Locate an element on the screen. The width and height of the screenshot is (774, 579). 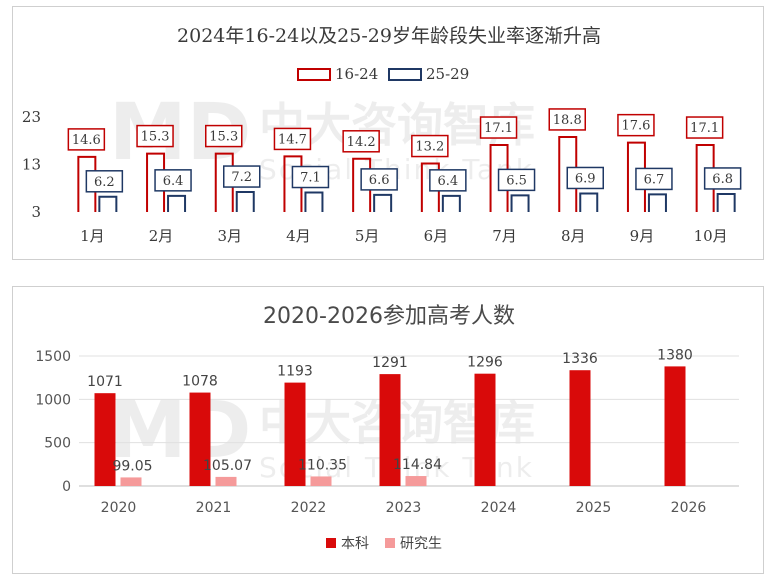
data-label-16-24: 14.6 is located at coordinates (86, 140).